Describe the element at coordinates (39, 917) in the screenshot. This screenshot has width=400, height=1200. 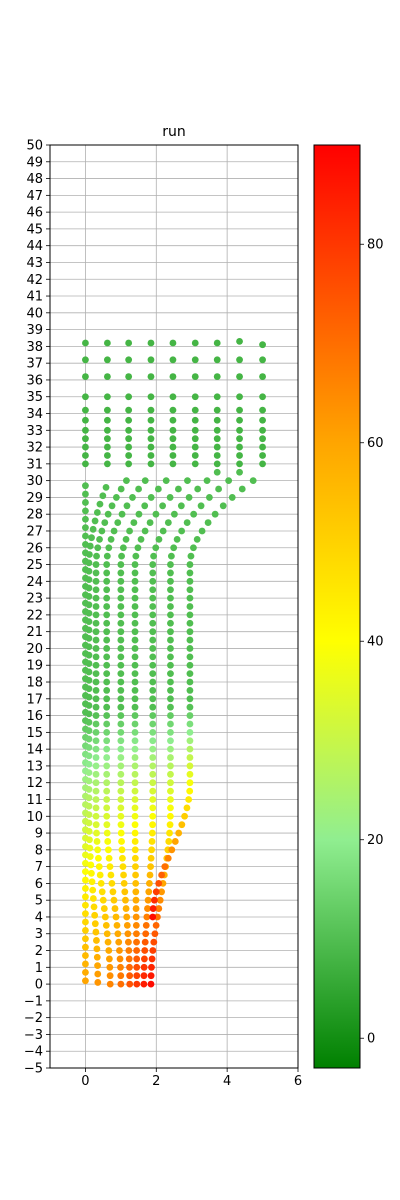
I see `y-tick-label: 4` at that location.